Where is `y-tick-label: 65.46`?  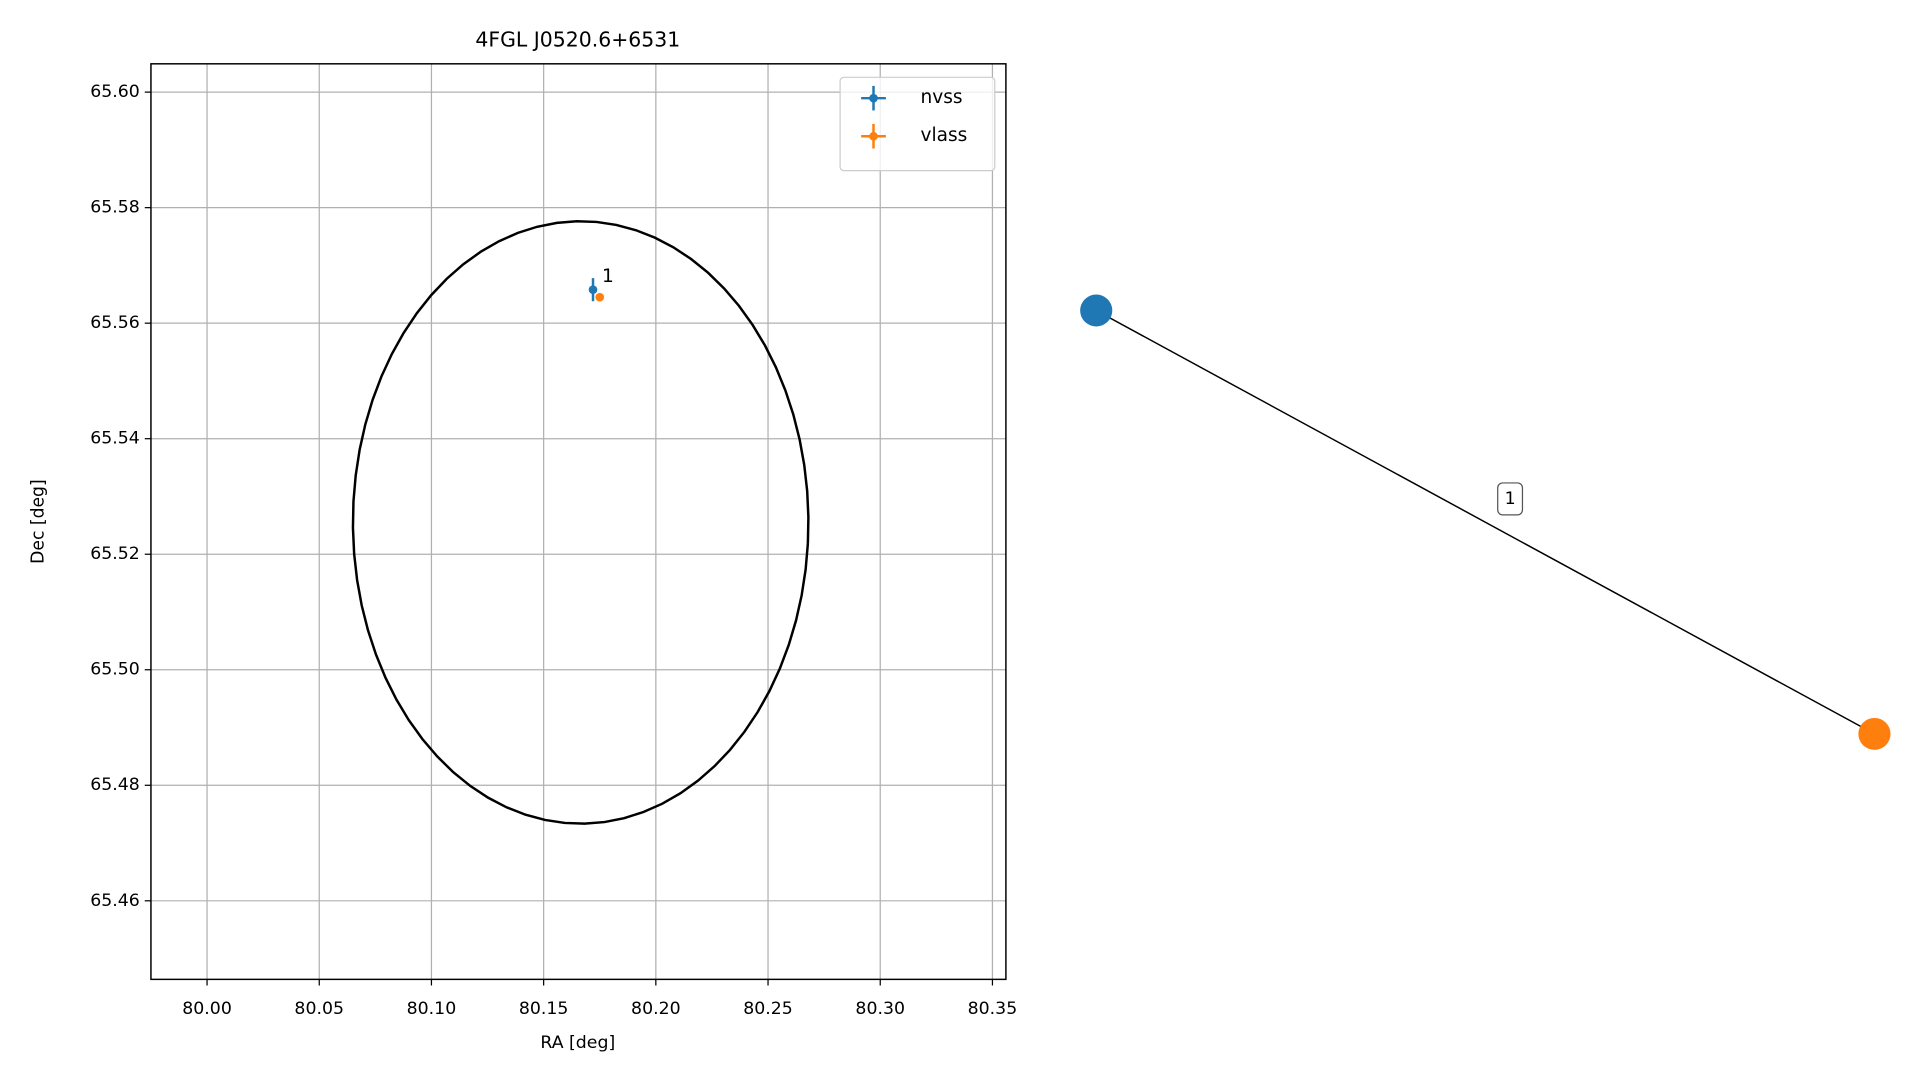
y-tick-label: 65.46 is located at coordinates (115, 901).